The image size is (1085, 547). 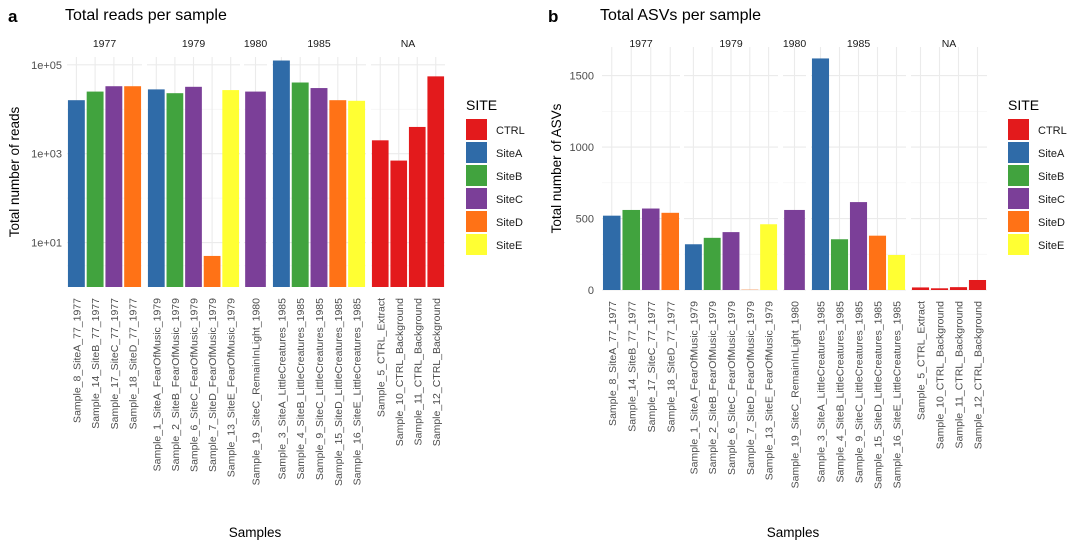 I want to click on y-tick-label: 1000, so click(x=582, y=148).